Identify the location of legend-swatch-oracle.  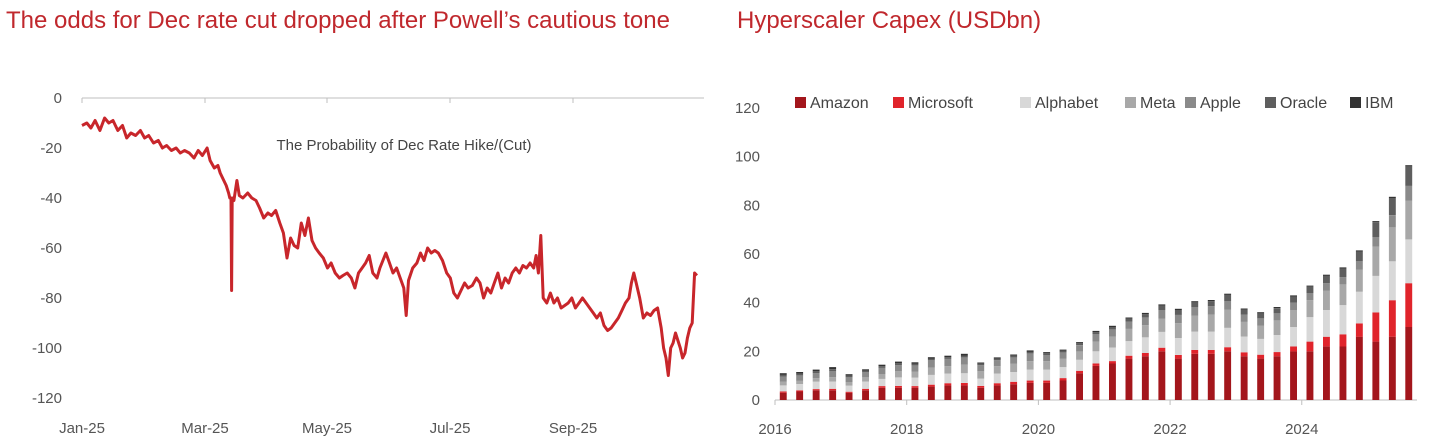
(1270, 102).